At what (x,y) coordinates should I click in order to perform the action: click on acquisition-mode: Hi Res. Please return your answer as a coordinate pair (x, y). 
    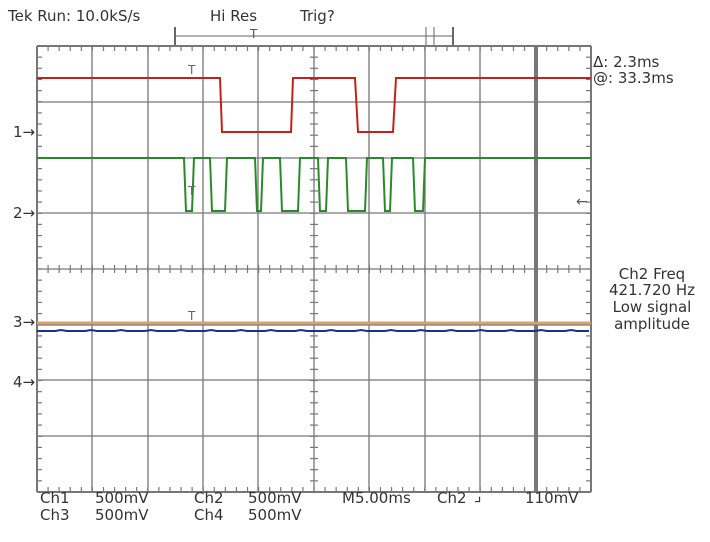
    Looking at the image, I should click on (234, 16).